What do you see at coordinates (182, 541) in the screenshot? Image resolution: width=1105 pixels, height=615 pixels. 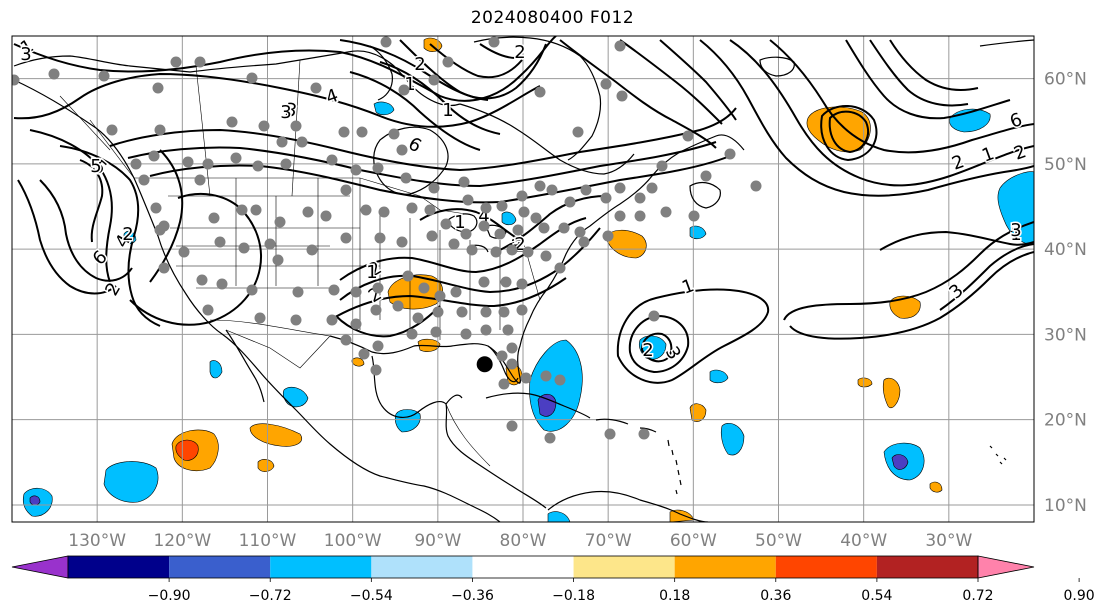 I see `longitude-label: 120°W` at bounding box center [182, 541].